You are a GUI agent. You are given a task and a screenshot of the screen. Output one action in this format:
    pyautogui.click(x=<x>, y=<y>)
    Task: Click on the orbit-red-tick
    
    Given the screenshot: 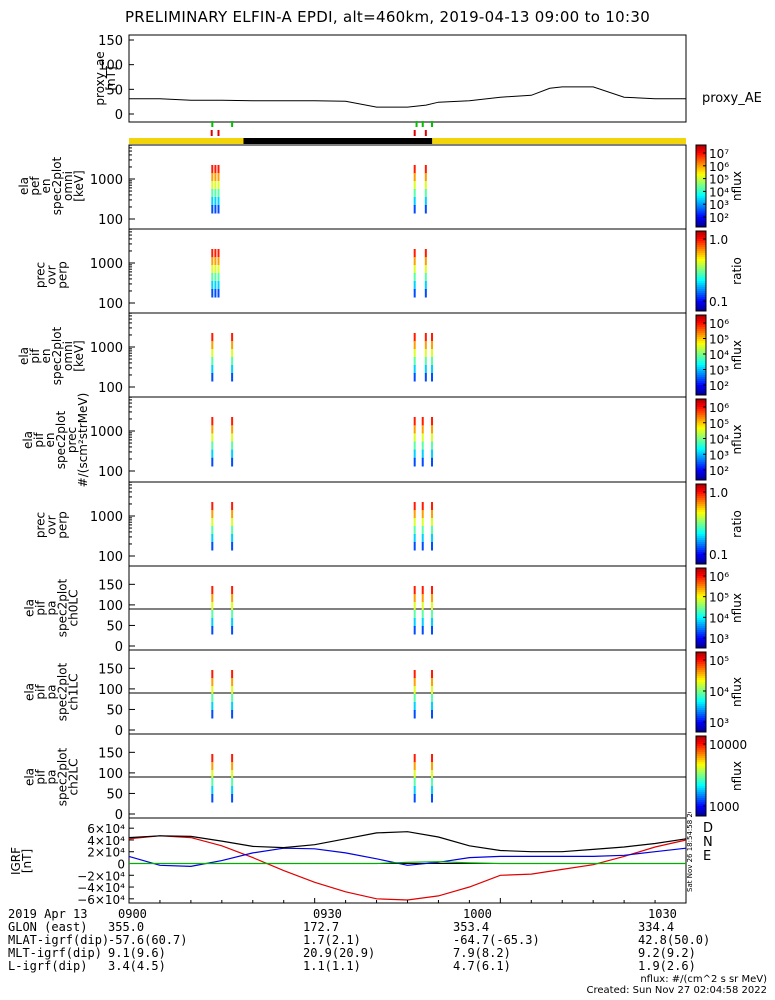 What is the action you would take?
    pyautogui.click(x=211, y=133)
    